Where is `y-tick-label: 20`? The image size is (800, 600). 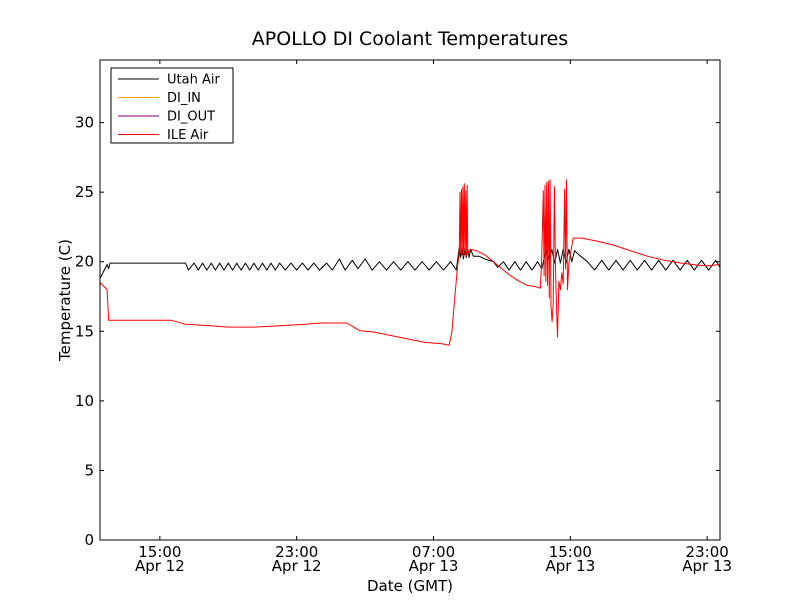
y-tick-label: 20 is located at coordinates (84, 262).